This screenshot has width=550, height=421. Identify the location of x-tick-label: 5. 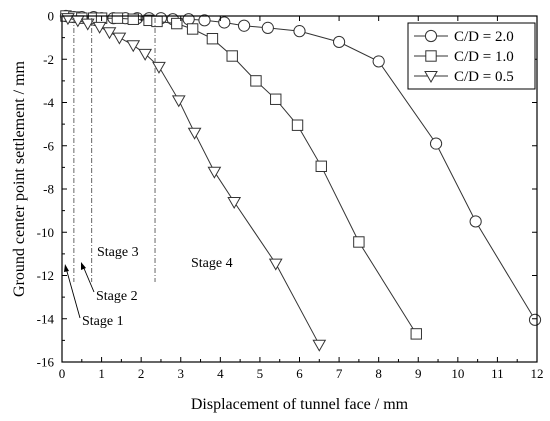
(260, 373).